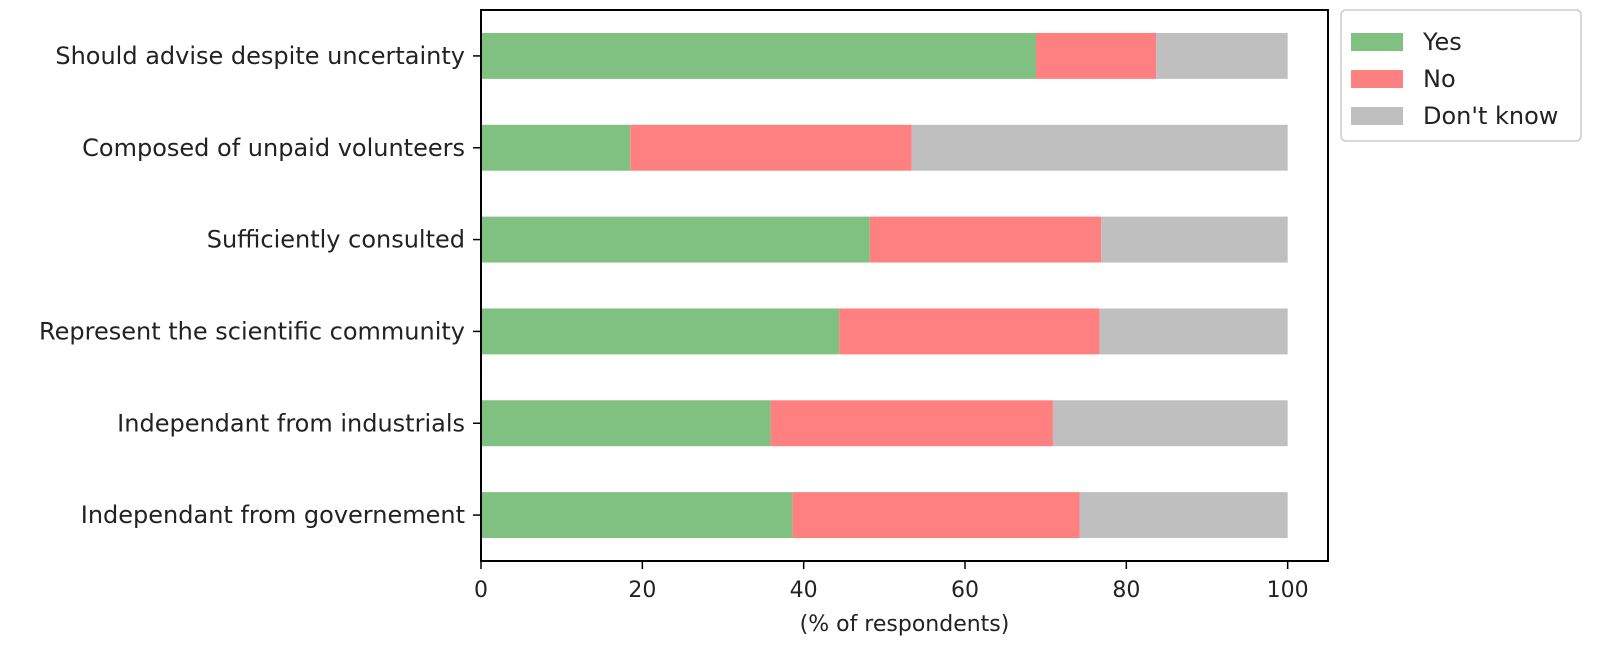 The image size is (1614, 665). What do you see at coordinates (481, 590) in the screenshot?
I see `x-tick-label: 0` at bounding box center [481, 590].